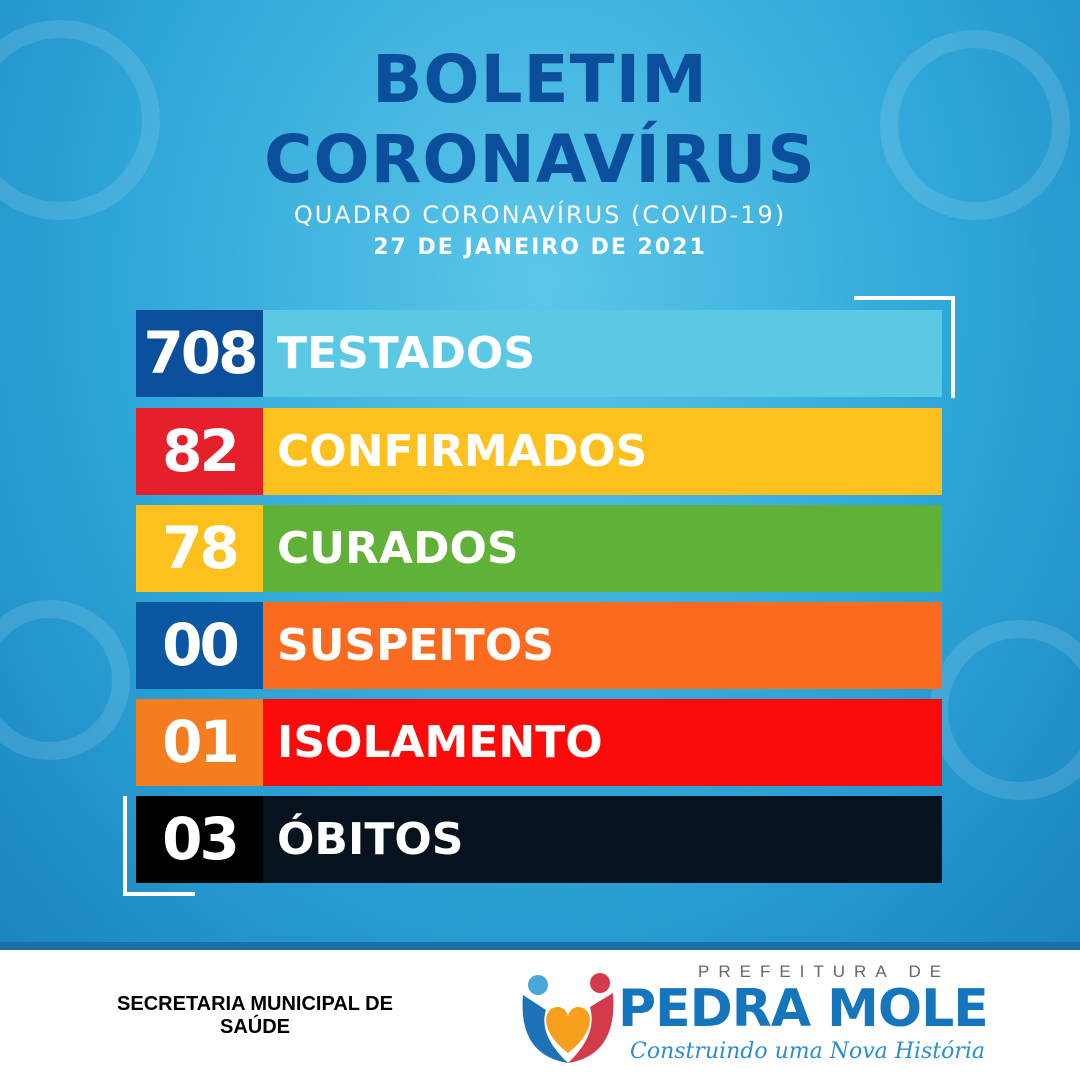  What do you see at coordinates (159, 846) in the screenshot?
I see `decorative-corner-bottom` at bounding box center [159, 846].